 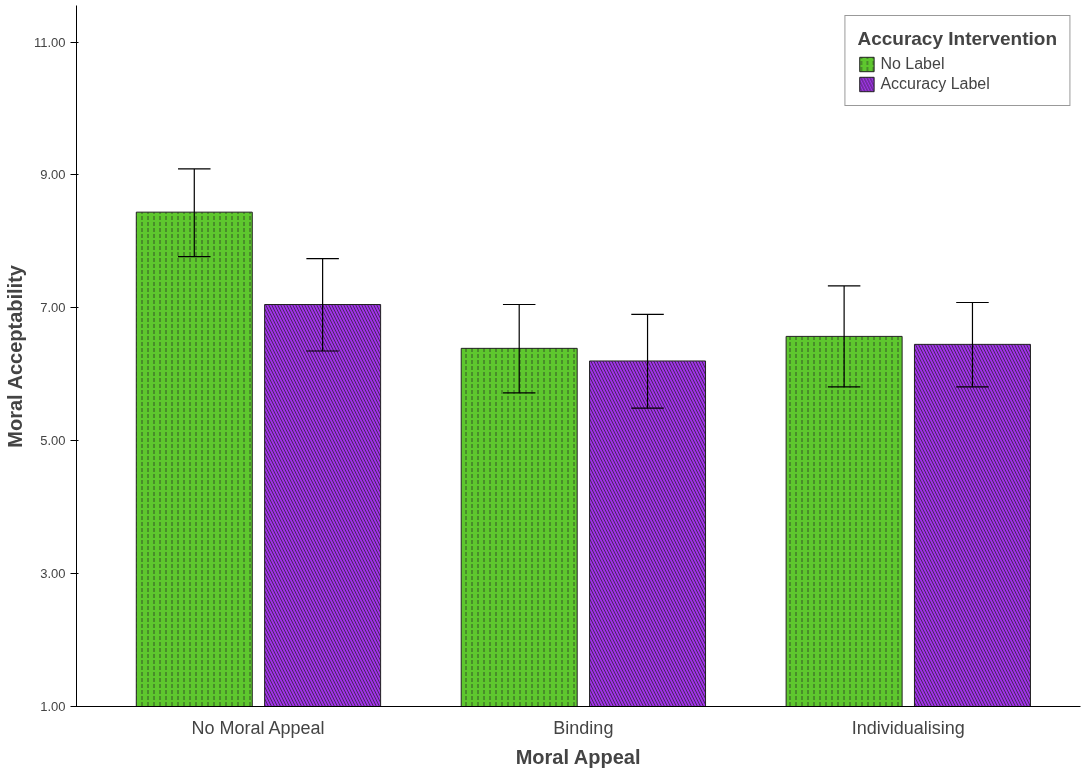 I want to click on x-tick-label: Binding, so click(x=583, y=727).